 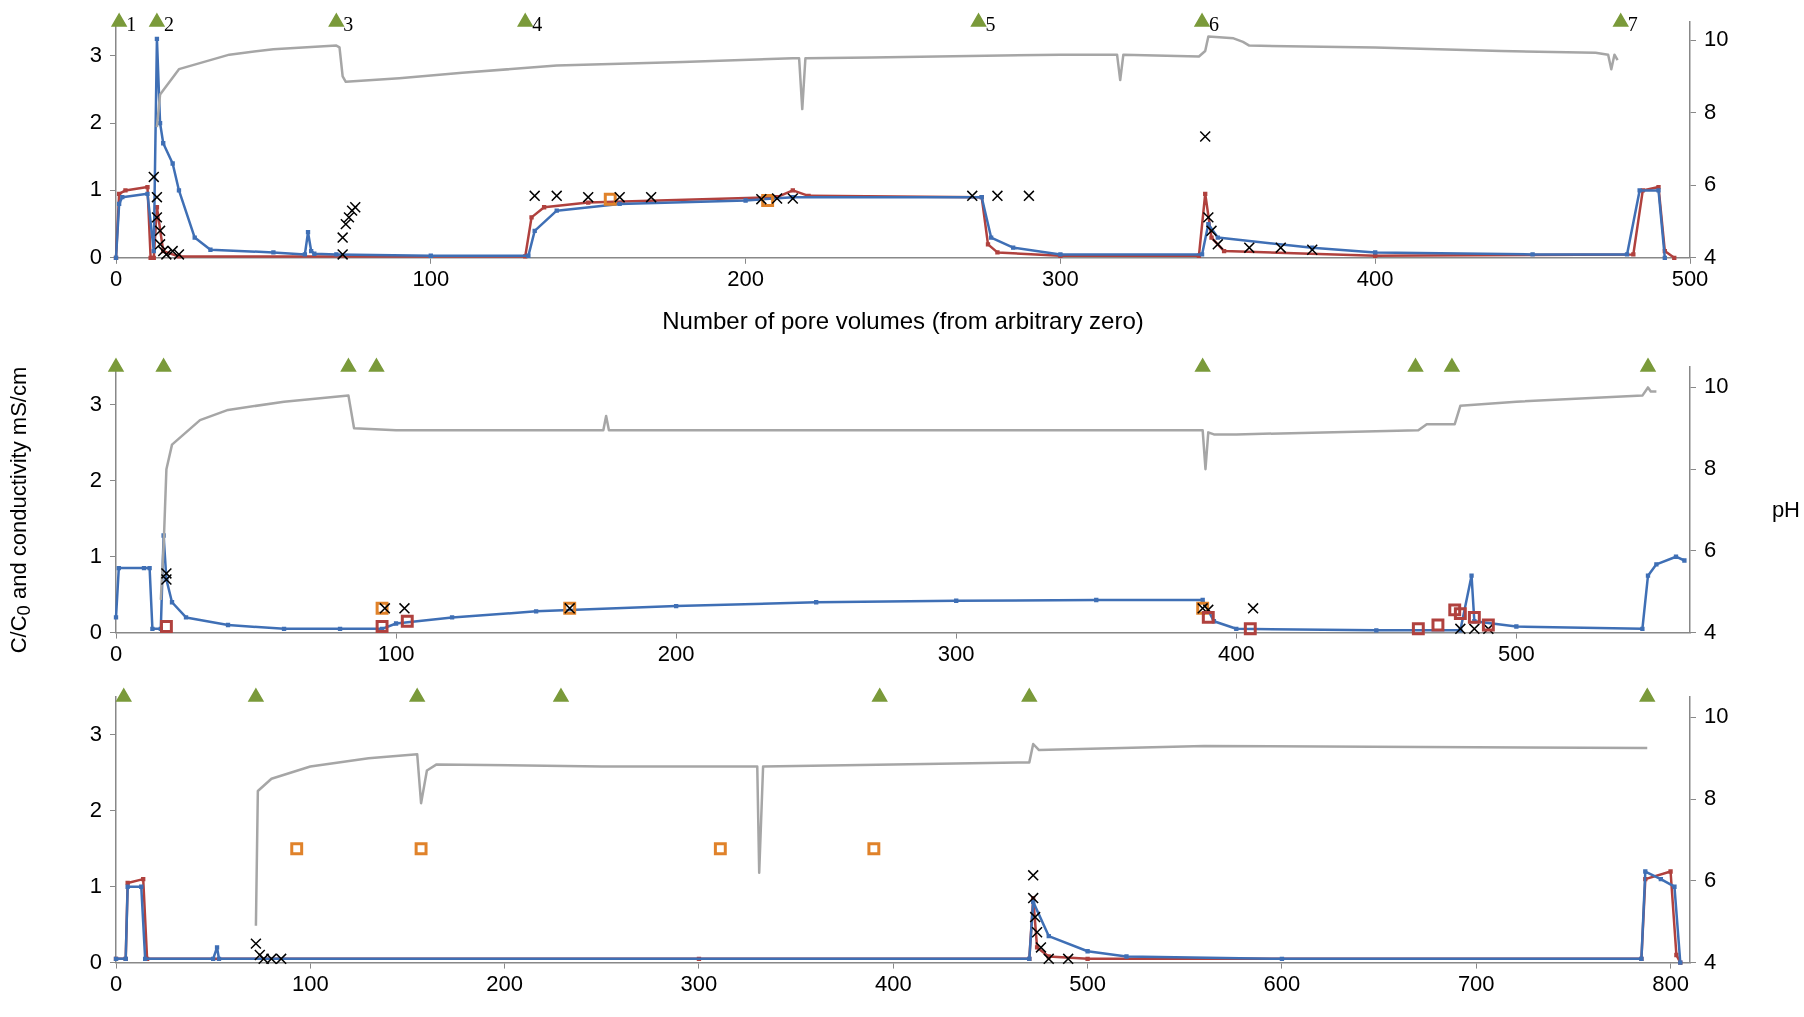 I want to click on annotation: 3, so click(x=348, y=24).